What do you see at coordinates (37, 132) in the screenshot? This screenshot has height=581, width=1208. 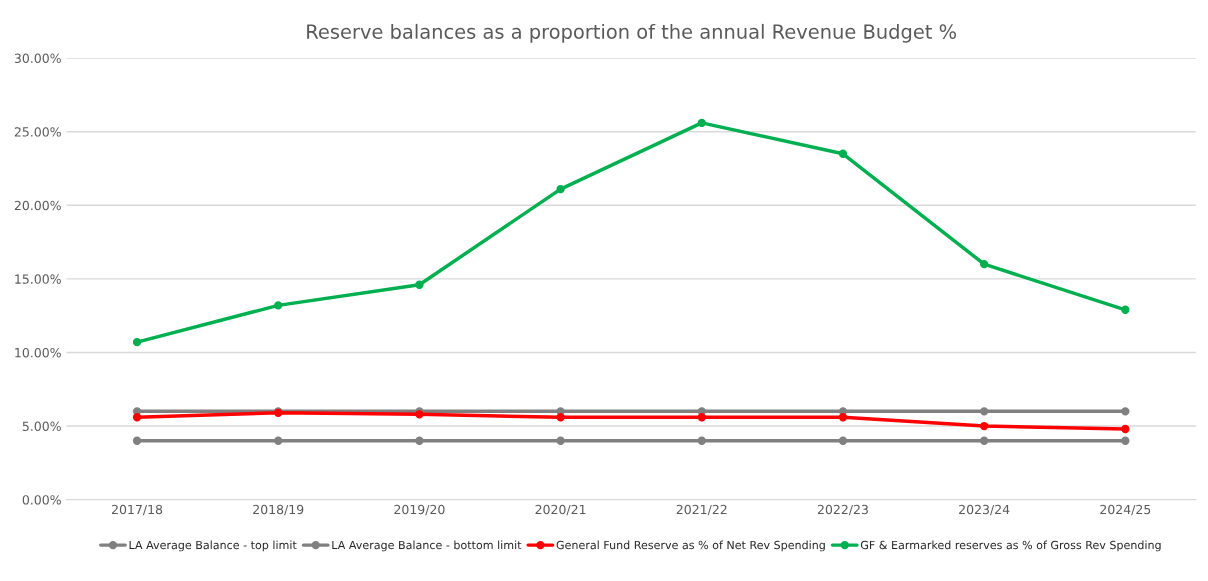 I see `y-tick-label: 25.00%` at bounding box center [37, 132].